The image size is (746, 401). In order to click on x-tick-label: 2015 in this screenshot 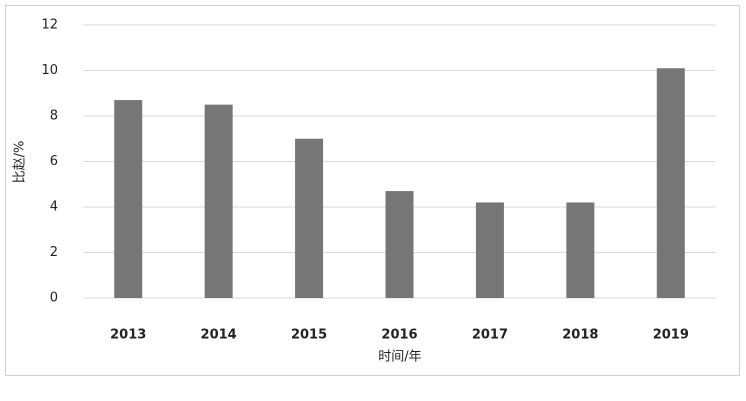, I will do `click(309, 335)`.